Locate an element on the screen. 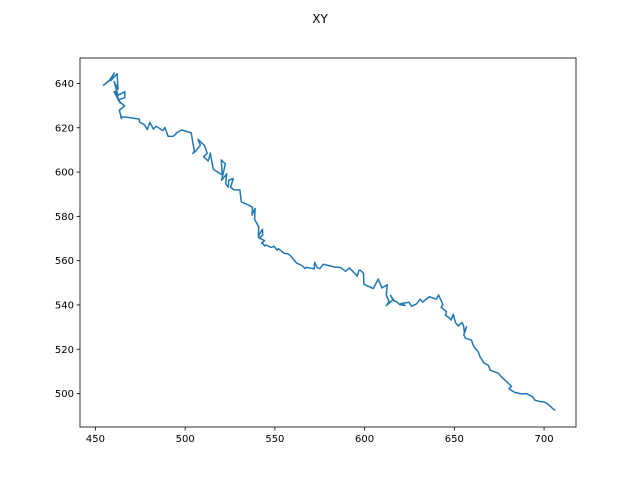  x-tick-label-650: 650 is located at coordinates (454, 439).